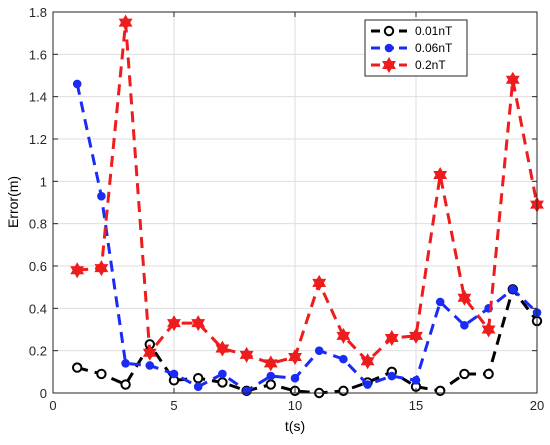 The image size is (550, 445). What do you see at coordinates (38, 351) in the screenshot?
I see `y-tick-label: 0.2` at bounding box center [38, 351].